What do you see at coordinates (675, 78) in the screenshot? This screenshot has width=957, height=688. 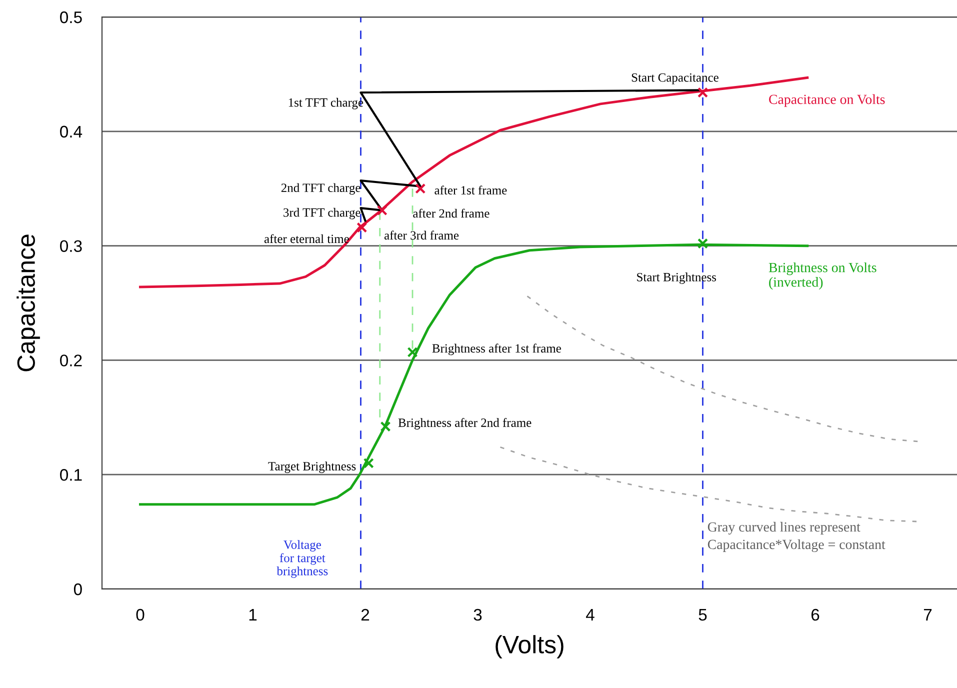 I see `annotation: Start Capacitance` at bounding box center [675, 78].